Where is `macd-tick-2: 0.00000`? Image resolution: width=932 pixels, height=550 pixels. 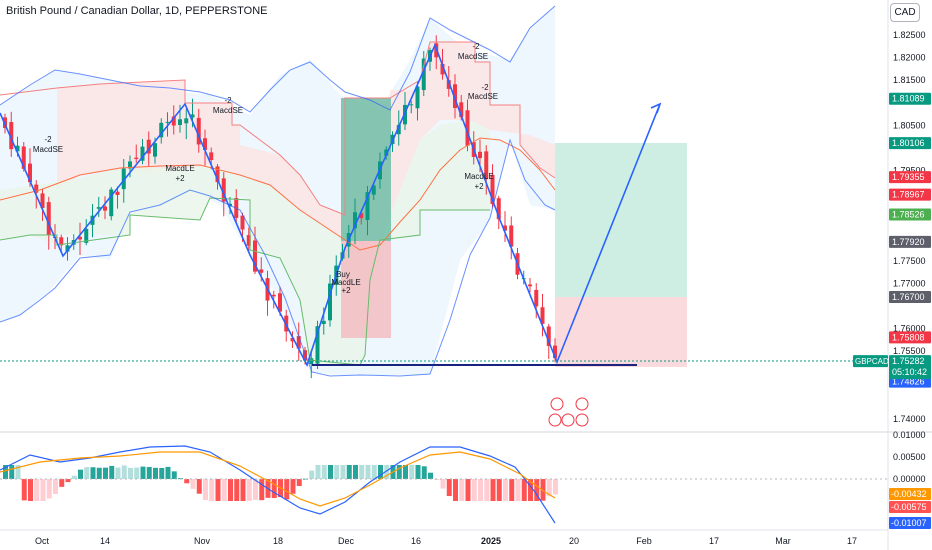 macd-tick-2: 0.00000 is located at coordinates (909, 479).